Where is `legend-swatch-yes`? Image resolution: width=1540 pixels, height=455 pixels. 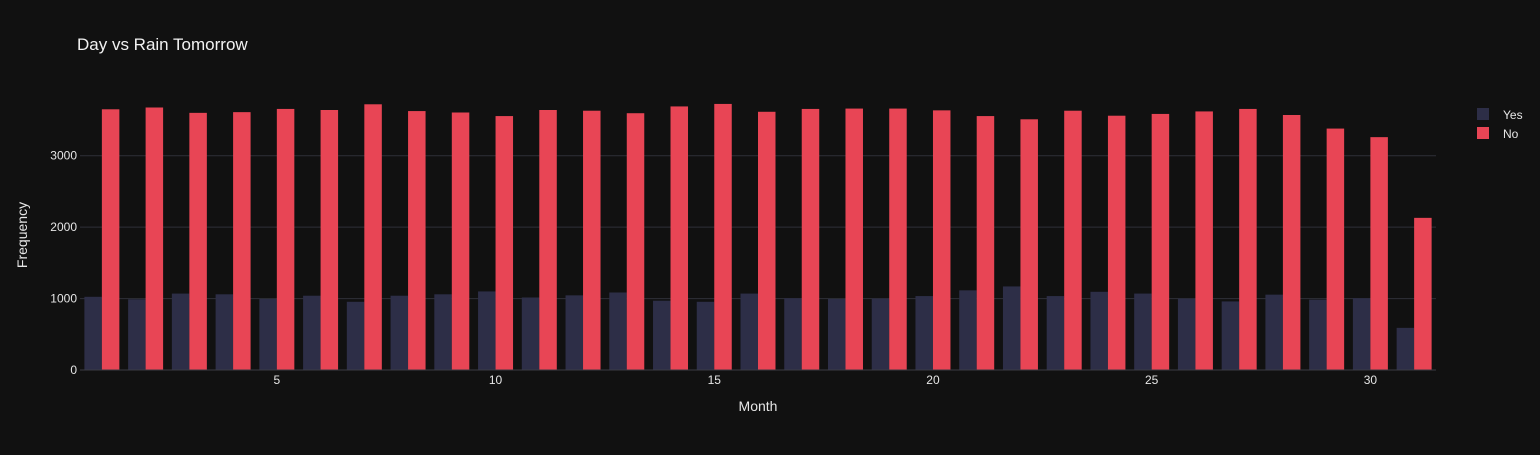 legend-swatch-yes is located at coordinates (1483, 114).